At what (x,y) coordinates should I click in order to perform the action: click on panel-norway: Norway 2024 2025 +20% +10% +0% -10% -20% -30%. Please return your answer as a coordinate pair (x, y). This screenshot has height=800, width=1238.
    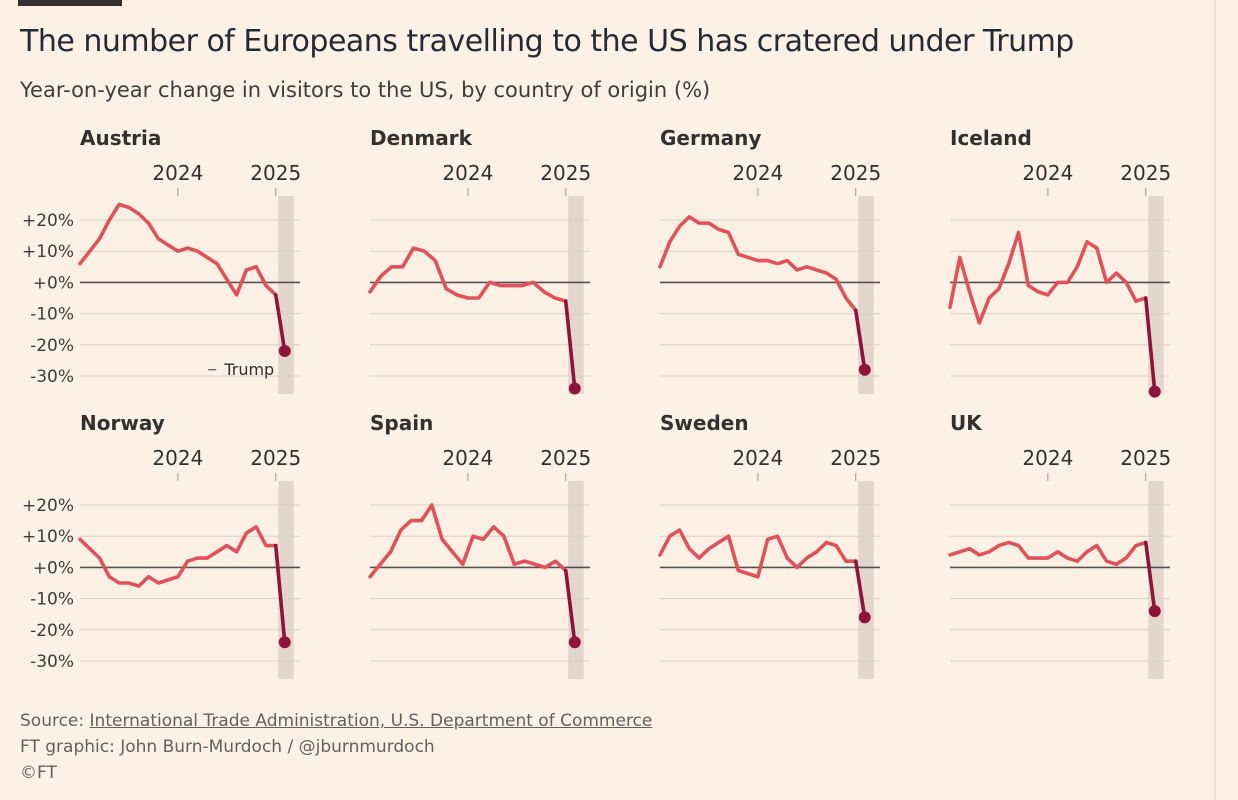
    Looking at the image, I should click on (150, 548).